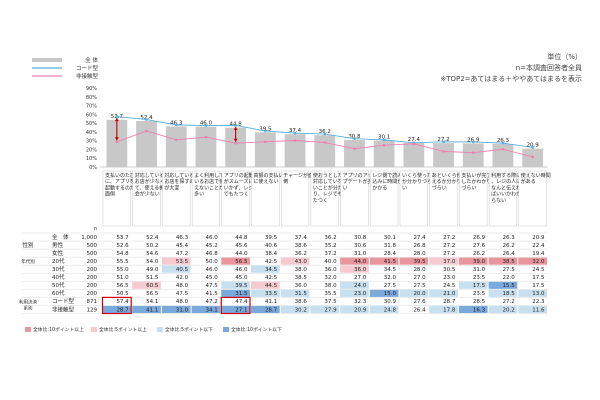 The height and width of the screenshot is (400, 600). I want to click on table-cell-value: 45.0, so click(241, 278).